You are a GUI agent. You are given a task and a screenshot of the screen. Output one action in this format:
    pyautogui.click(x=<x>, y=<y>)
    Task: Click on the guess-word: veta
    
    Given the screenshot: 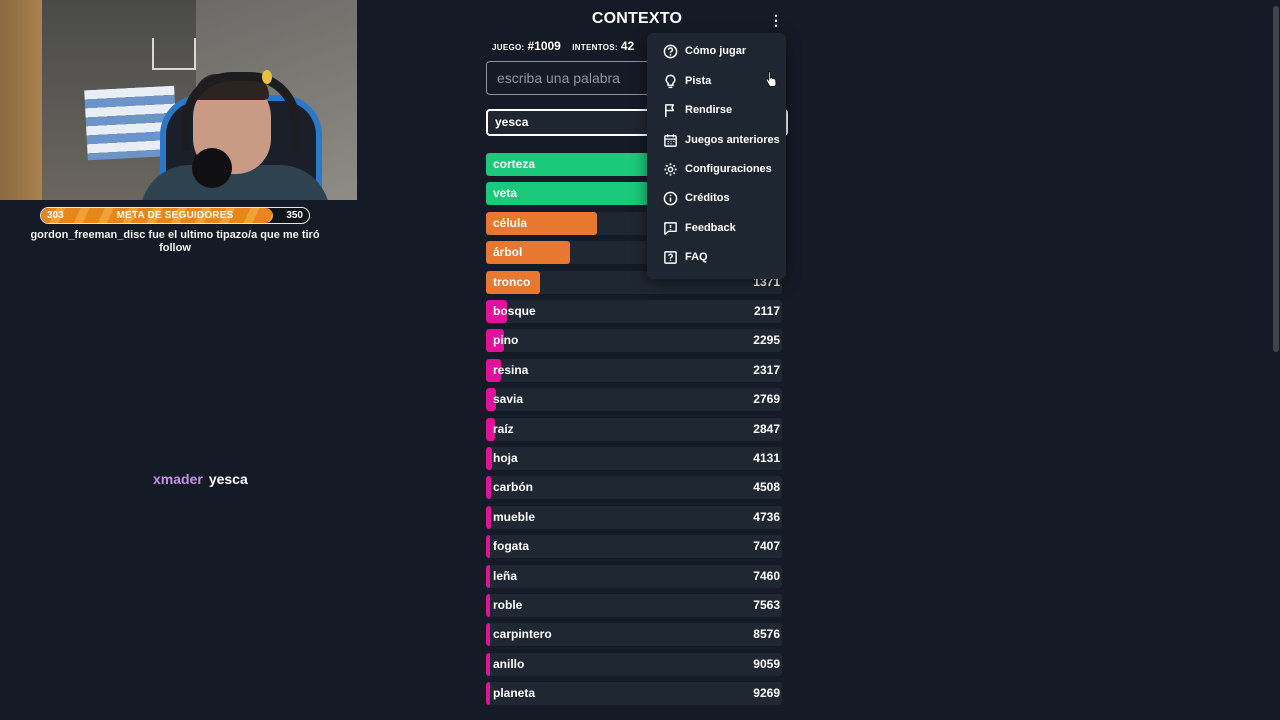 What is the action you would take?
    pyautogui.click(x=505, y=193)
    